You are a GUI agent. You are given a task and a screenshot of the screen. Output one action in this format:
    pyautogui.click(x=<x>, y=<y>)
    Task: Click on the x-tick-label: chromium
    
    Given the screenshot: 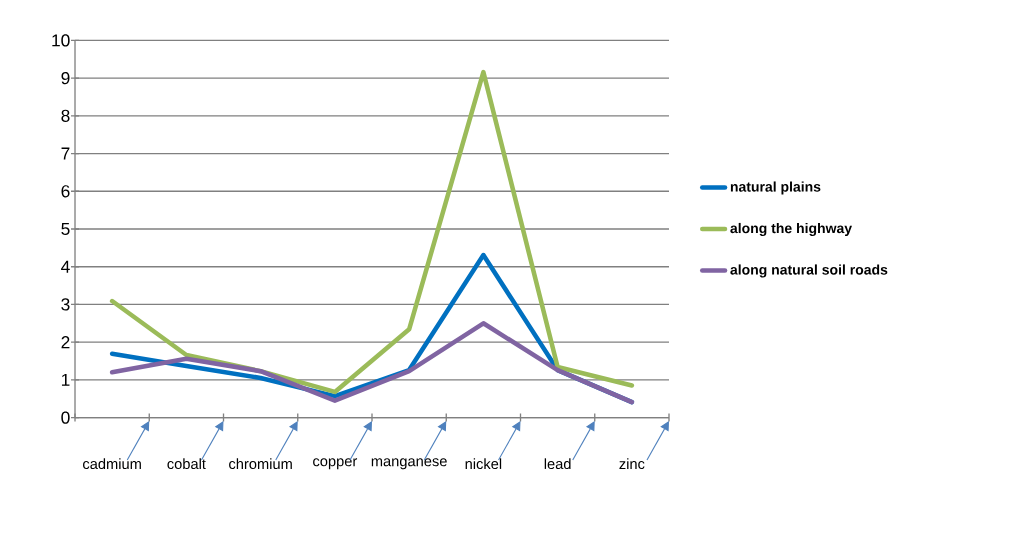 What is the action you would take?
    pyautogui.click(x=260, y=464)
    